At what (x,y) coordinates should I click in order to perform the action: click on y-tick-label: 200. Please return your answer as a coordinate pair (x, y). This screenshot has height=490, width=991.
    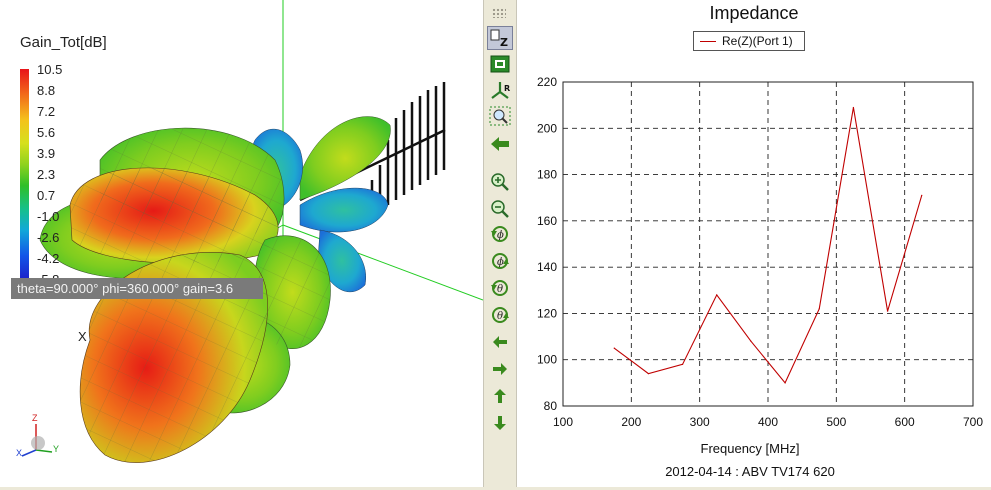
    Looking at the image, I should click on (547, 128).